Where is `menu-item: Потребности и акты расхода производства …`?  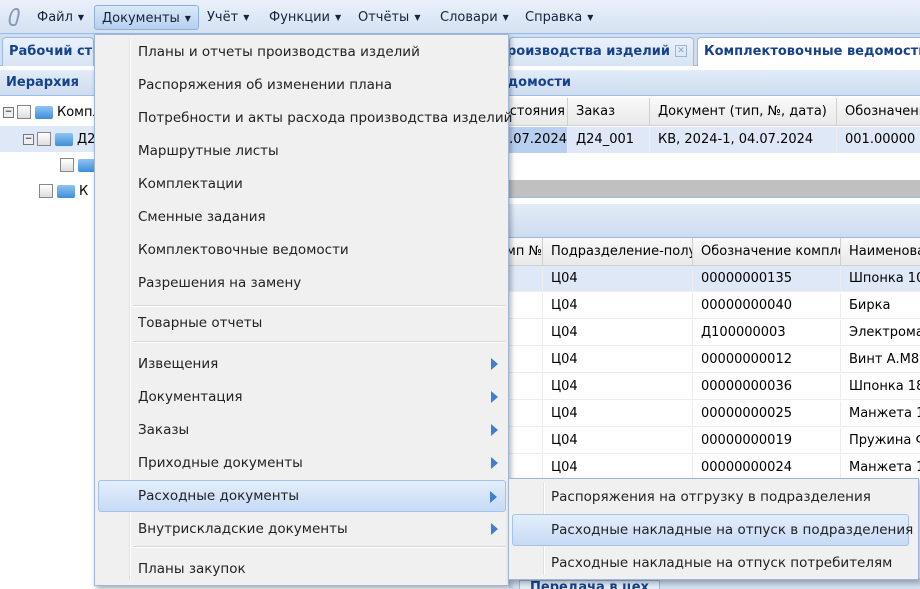 menu-item: Потребности и акты расхода производства … is located at coordinates (305, 118).